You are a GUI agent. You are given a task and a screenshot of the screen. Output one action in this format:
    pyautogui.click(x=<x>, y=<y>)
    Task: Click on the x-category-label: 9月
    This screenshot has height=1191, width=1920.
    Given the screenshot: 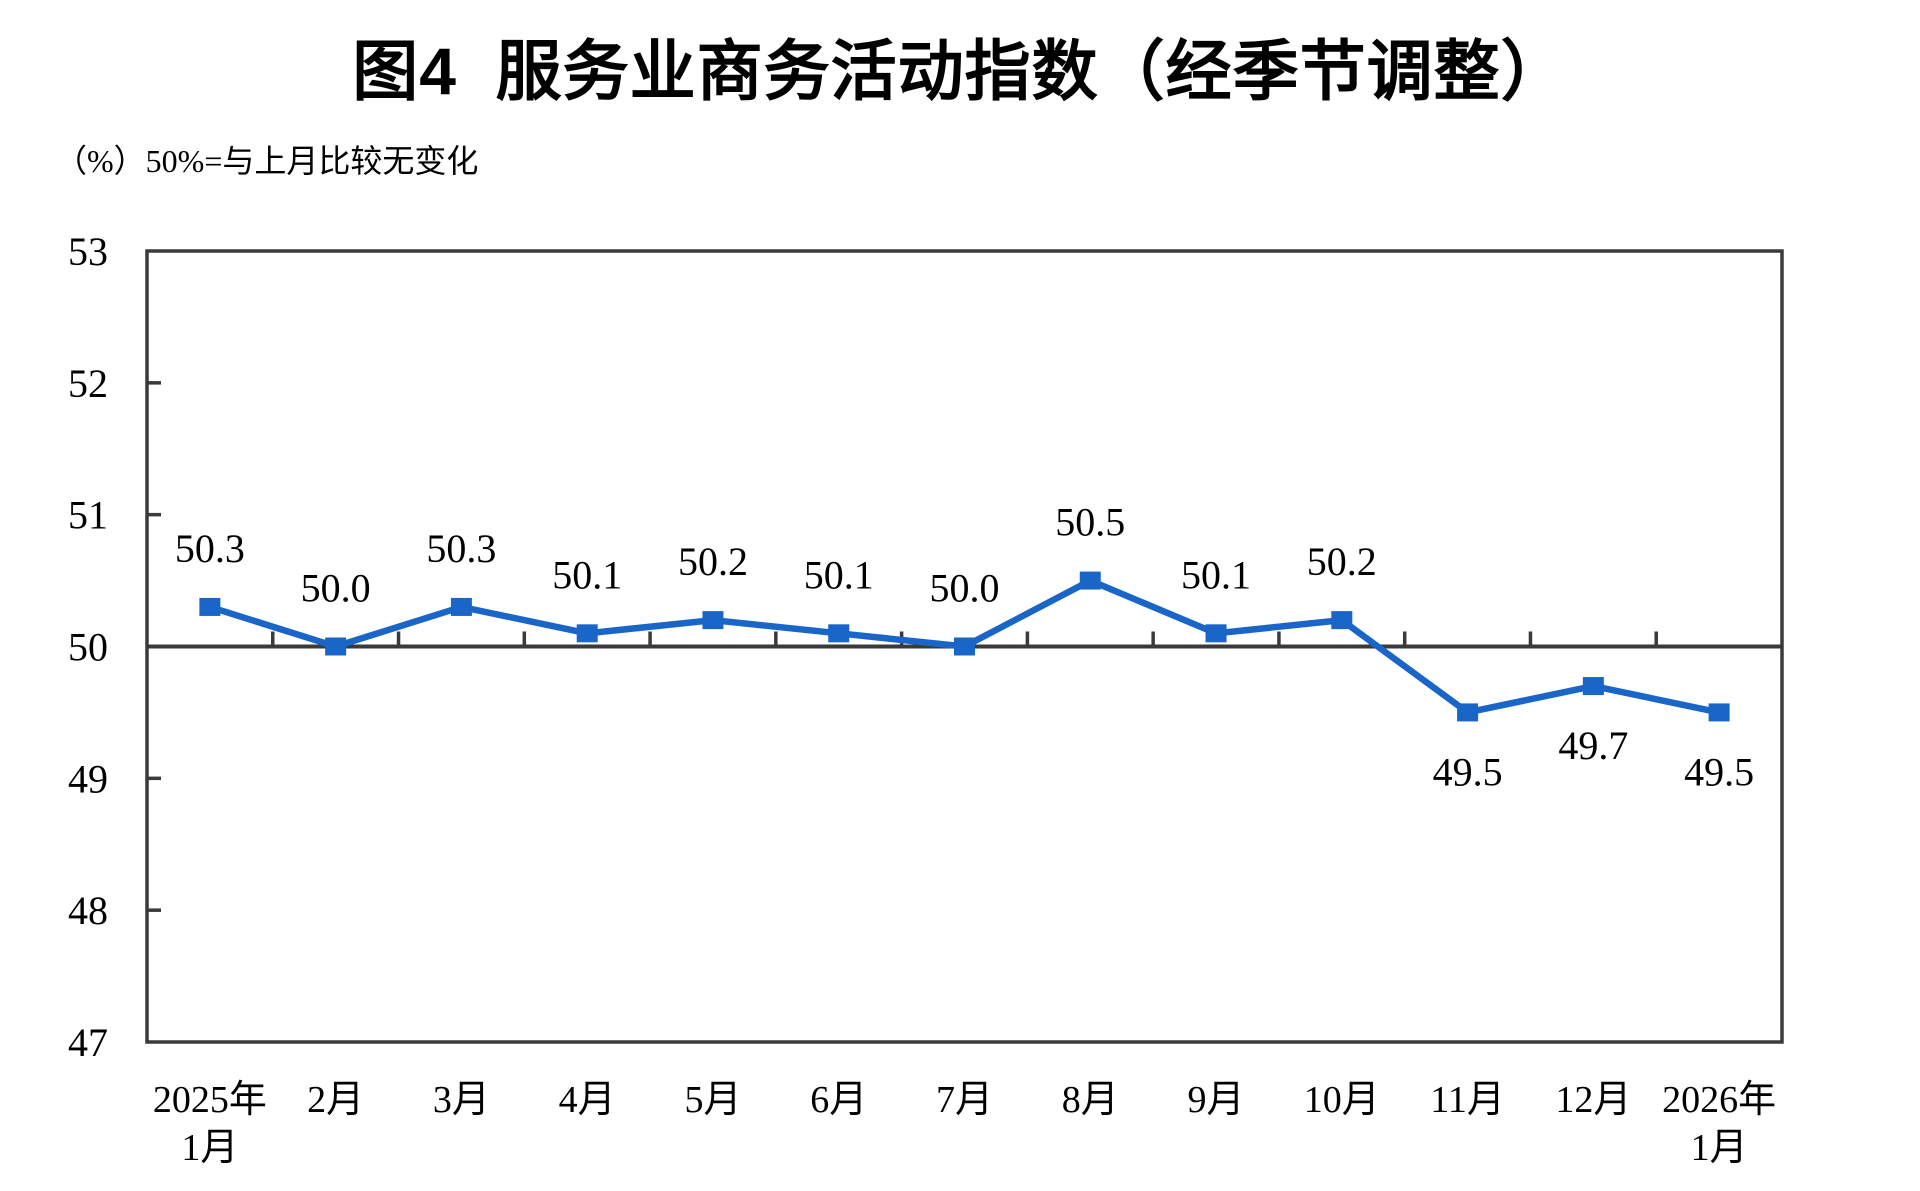 What is the action you would take?
    pyautogui.click(x=1216, y=1100)
    